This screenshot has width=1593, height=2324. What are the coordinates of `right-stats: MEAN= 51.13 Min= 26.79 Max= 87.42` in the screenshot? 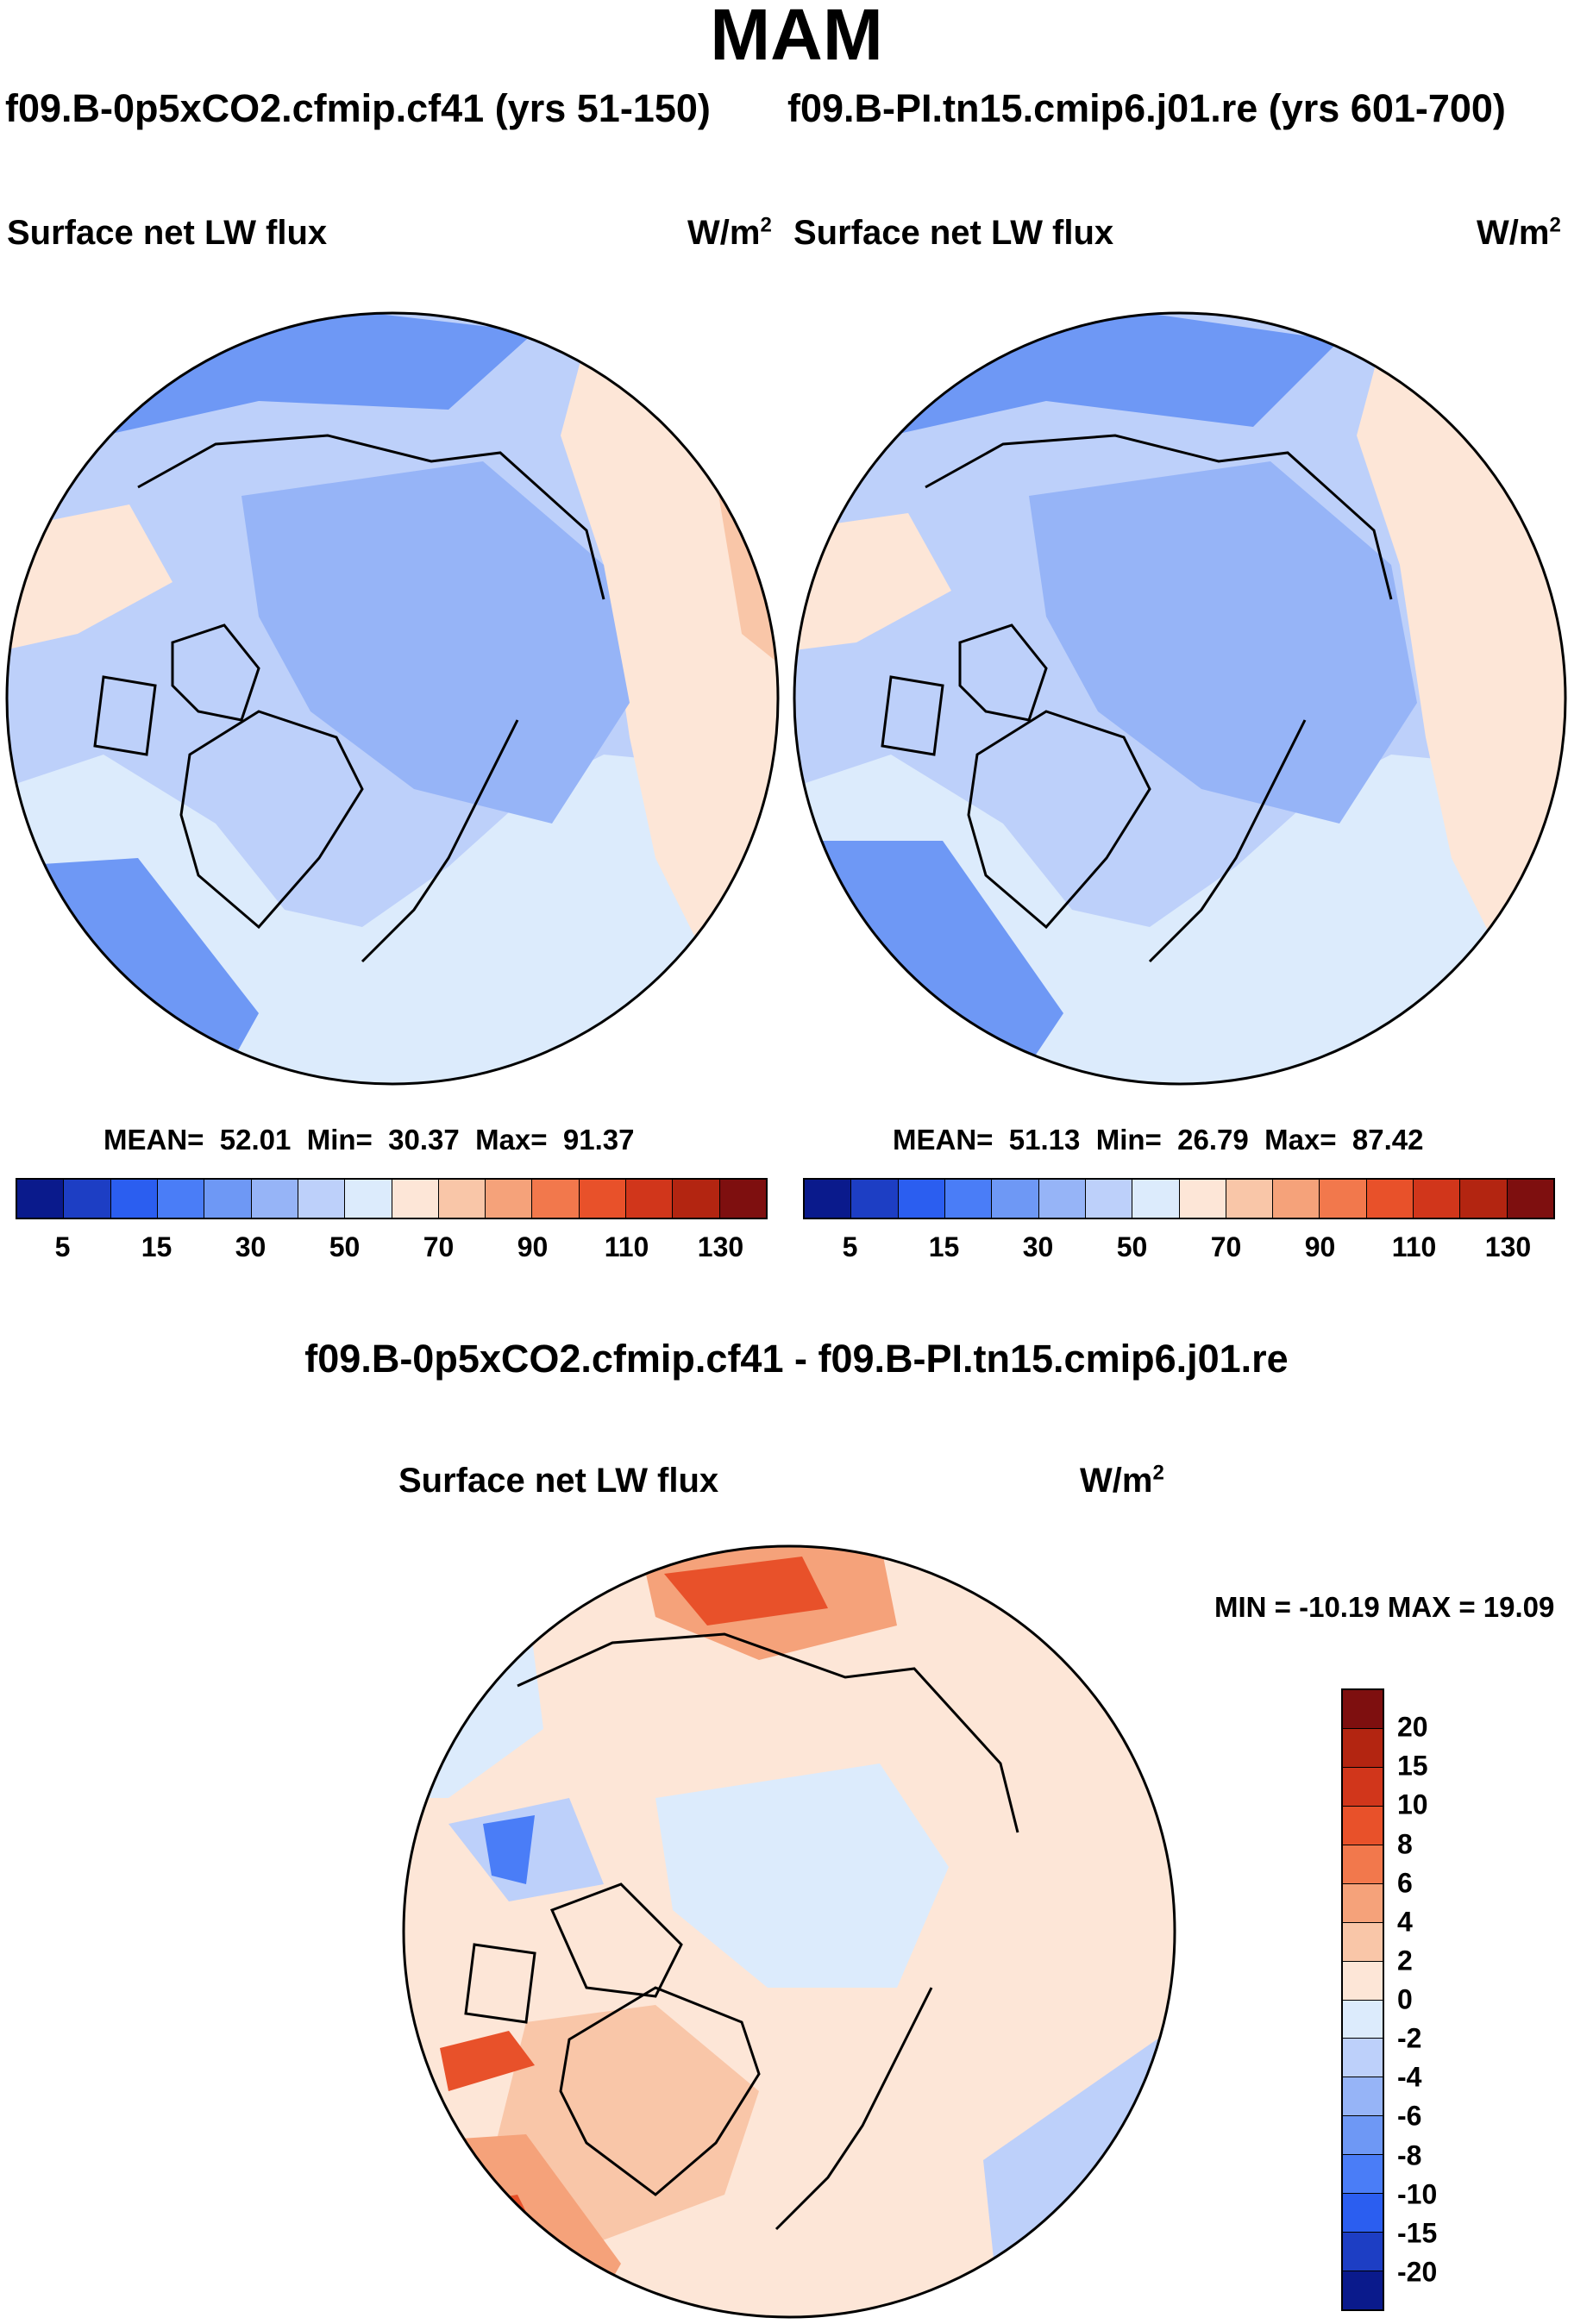 It's located at (1158, 1140).